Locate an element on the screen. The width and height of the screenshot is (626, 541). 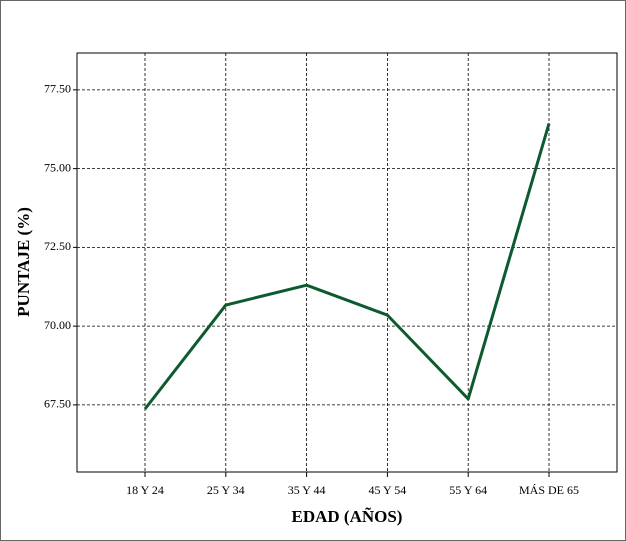
y-tick-label: 75.00 is located at coordinates (57, 167).